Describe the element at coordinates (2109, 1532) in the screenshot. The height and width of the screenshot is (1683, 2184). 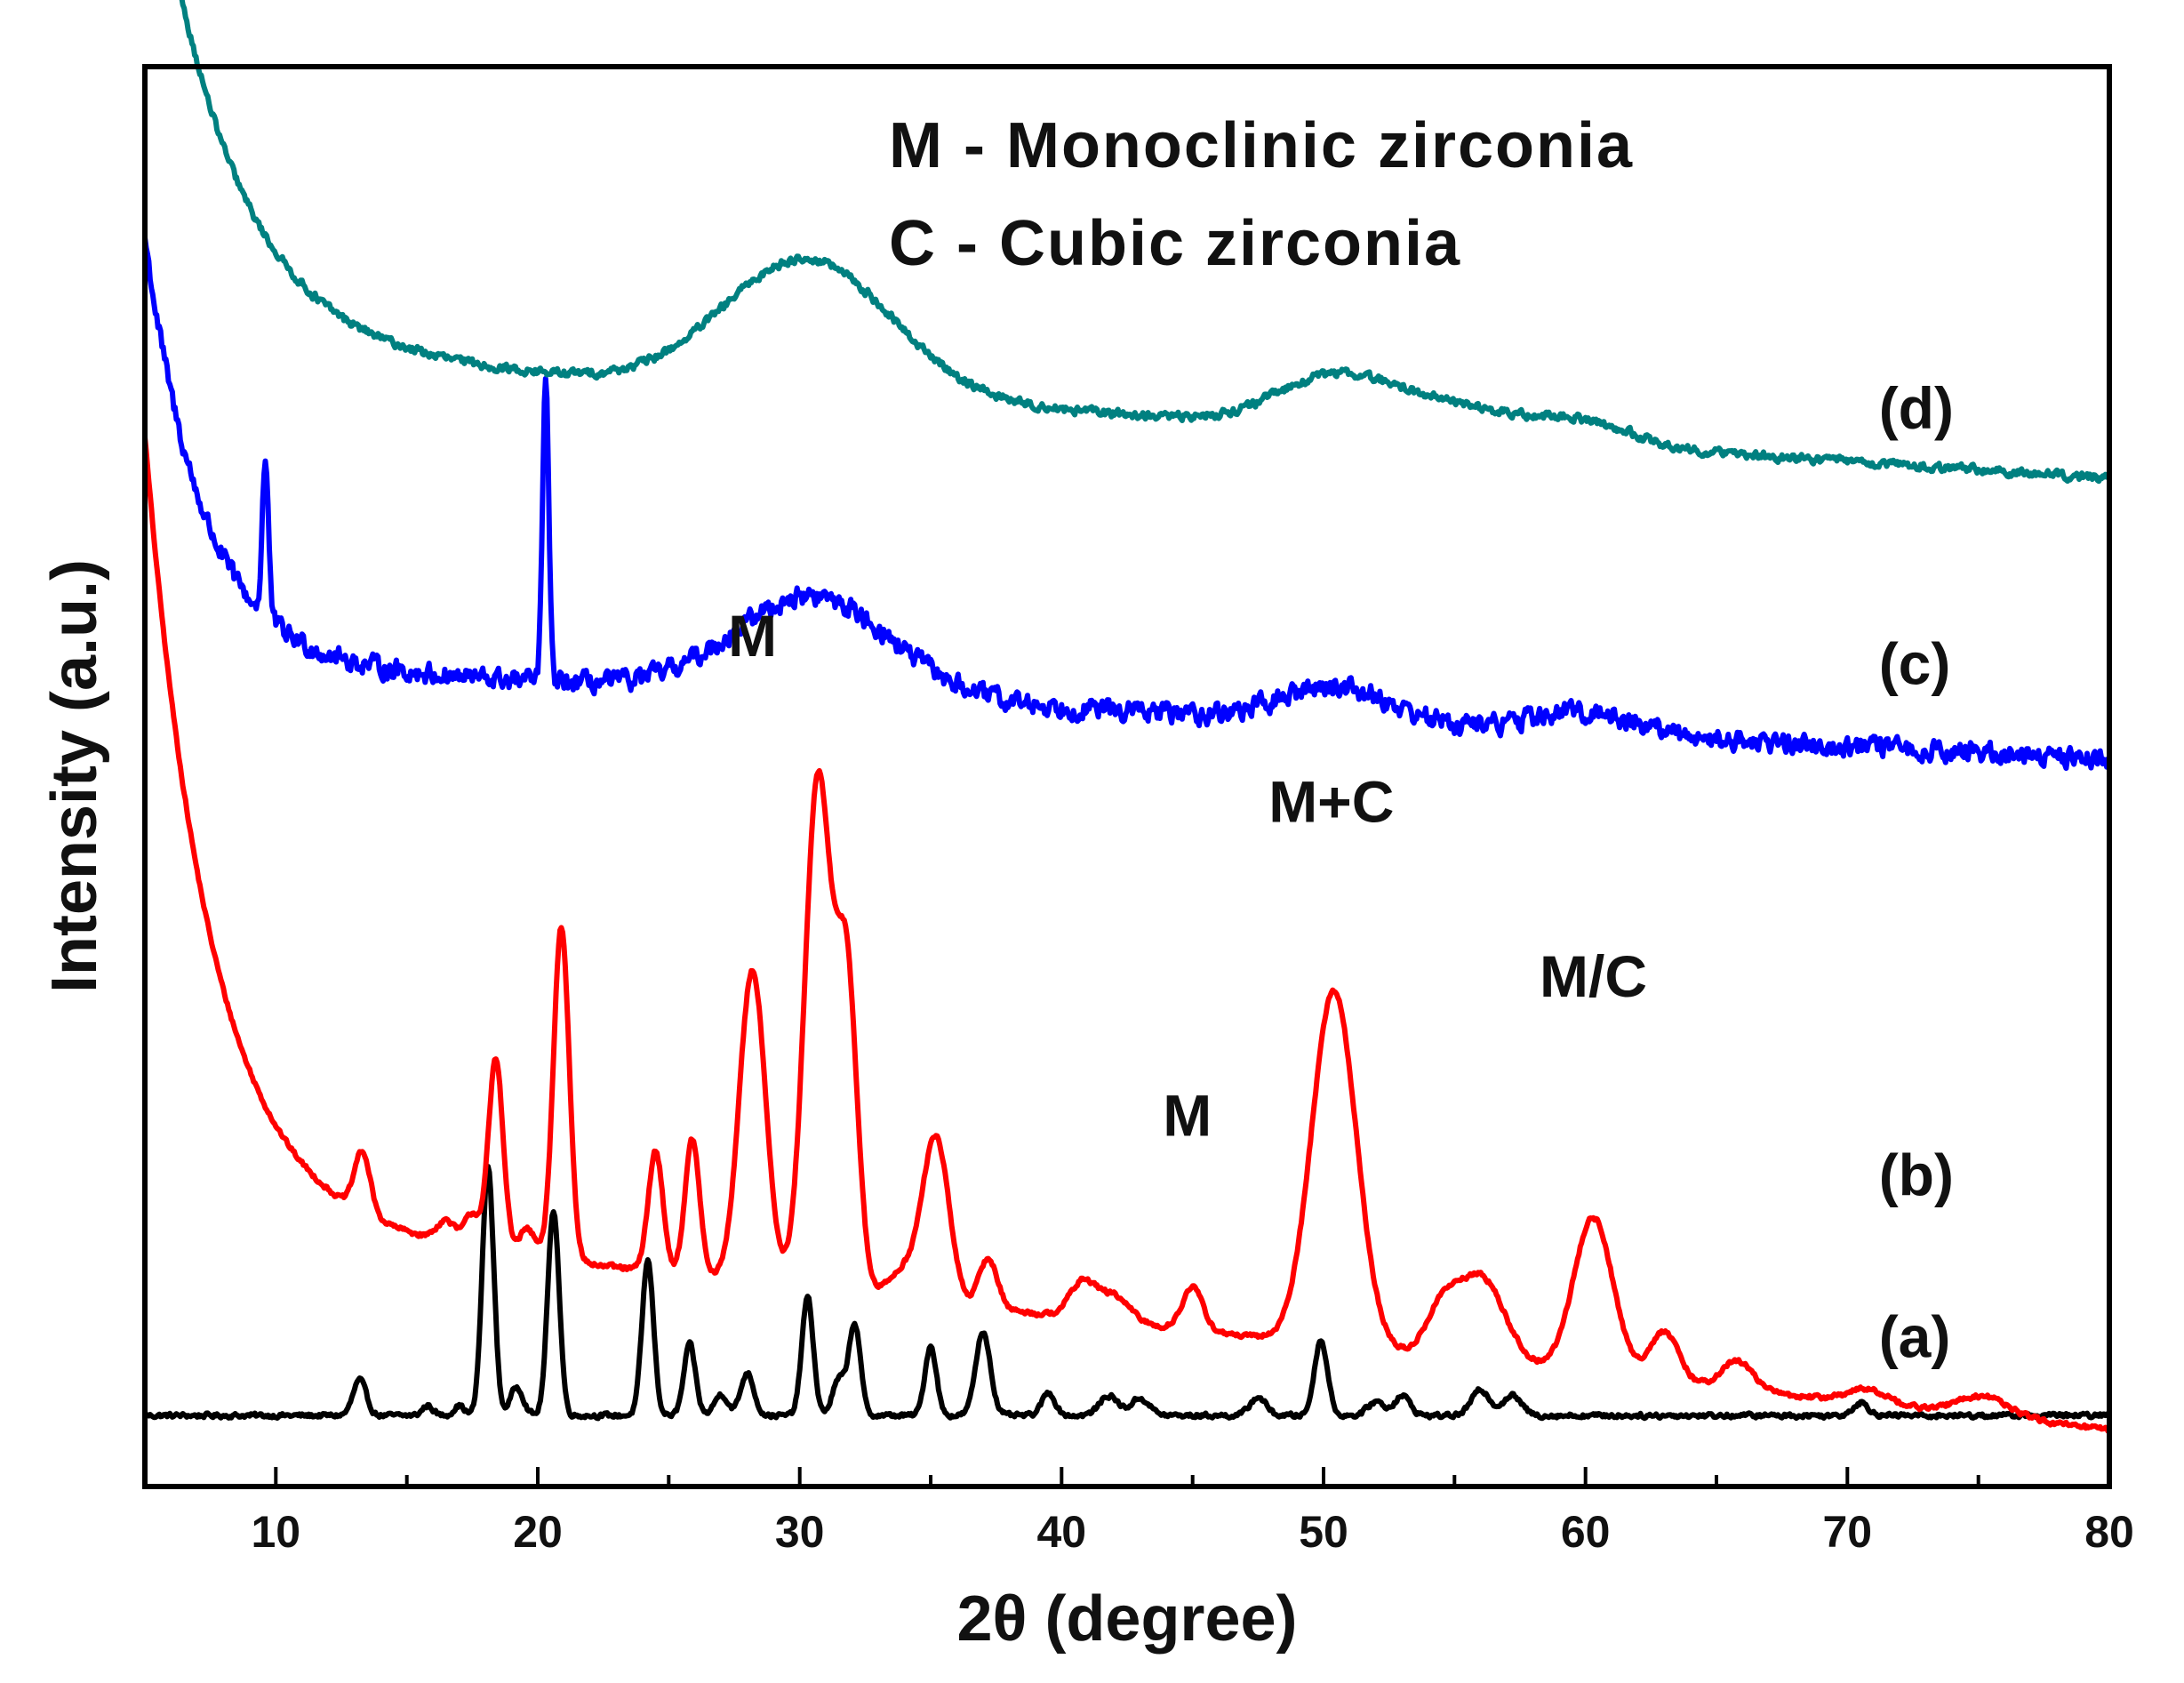
I see `x-tick-label: 80` at that location.